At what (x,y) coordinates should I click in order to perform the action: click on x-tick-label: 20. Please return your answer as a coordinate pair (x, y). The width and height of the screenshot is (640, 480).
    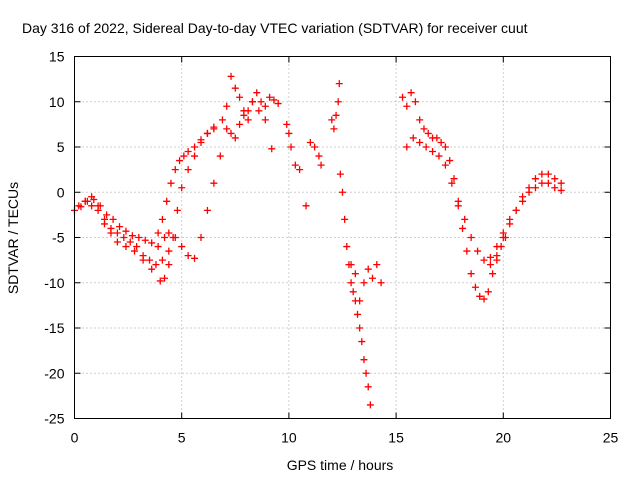
    Looking at the image, I should click on (504, 438).